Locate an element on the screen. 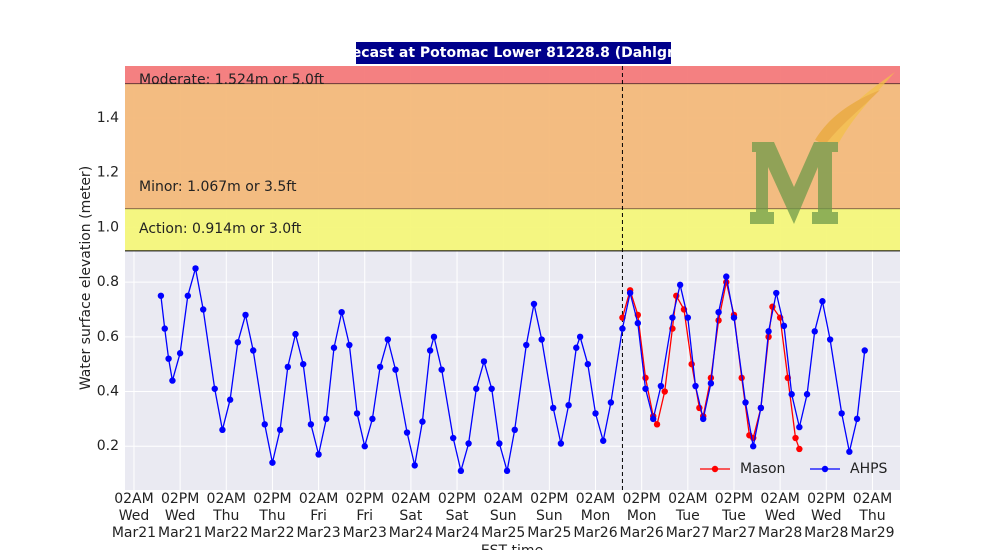  y-tick-label: 0.4 is located at coordinates (108, 392).